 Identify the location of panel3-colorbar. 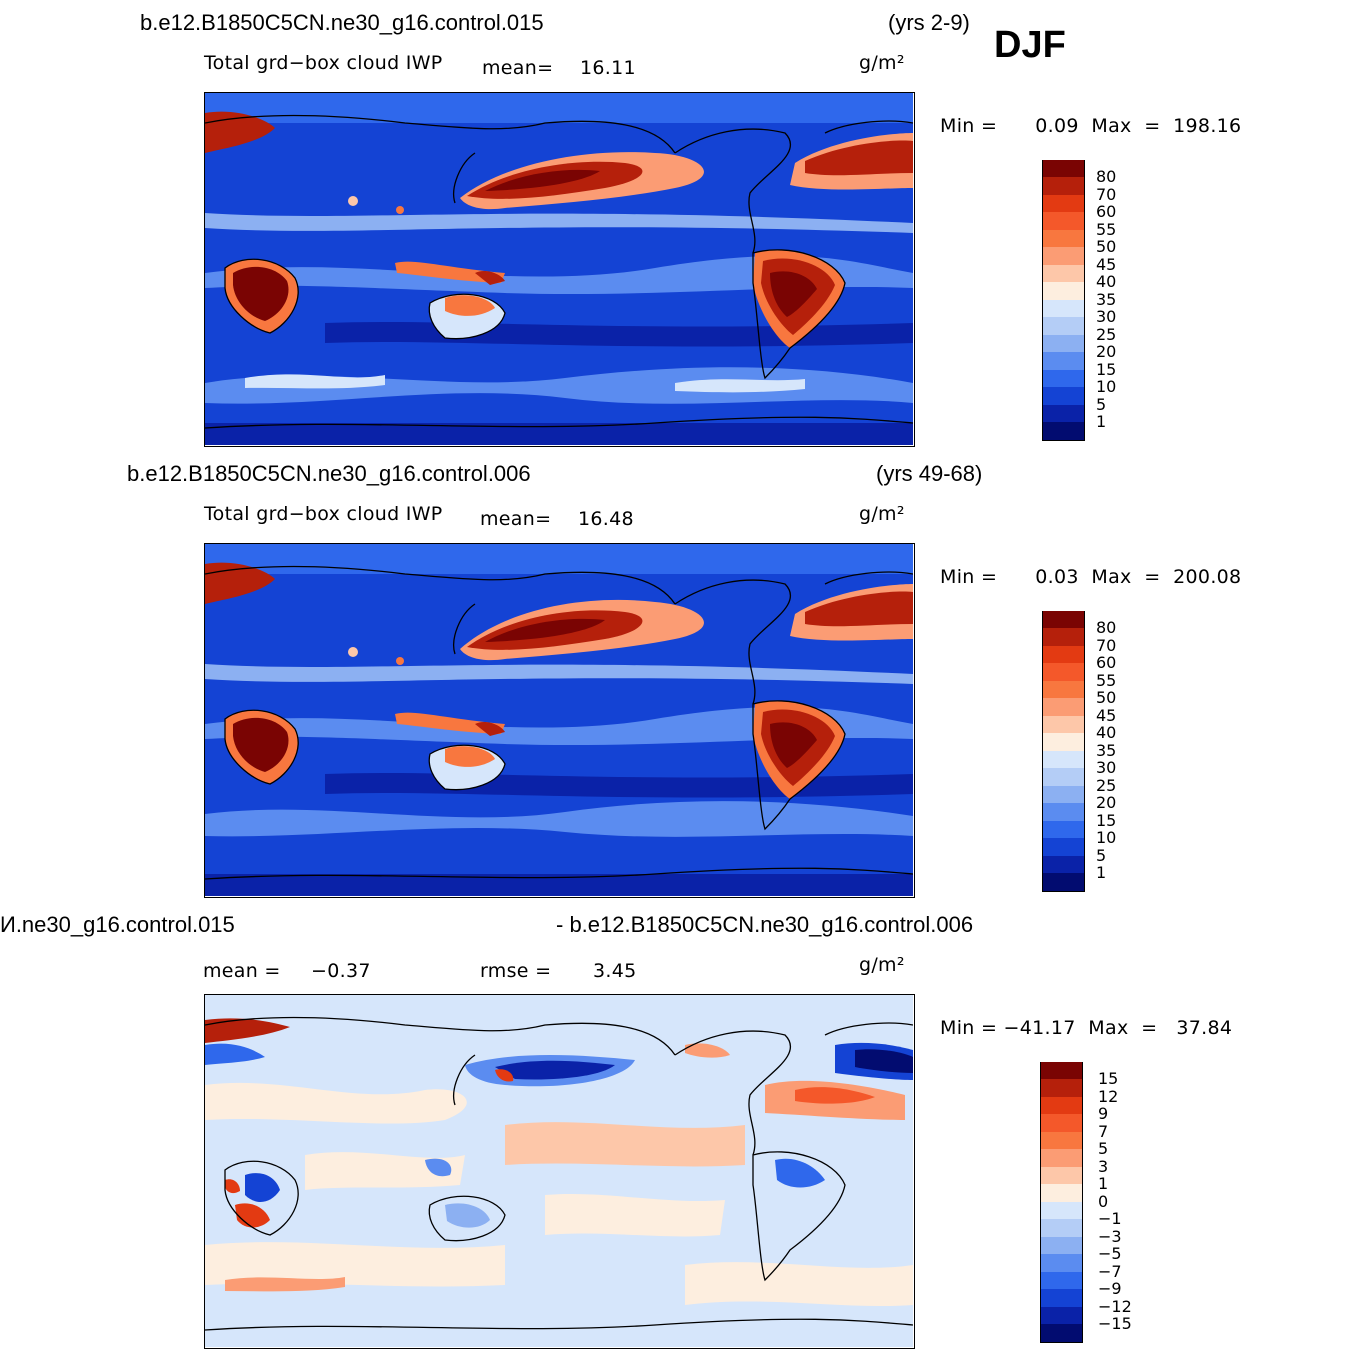
(1061, 1202).